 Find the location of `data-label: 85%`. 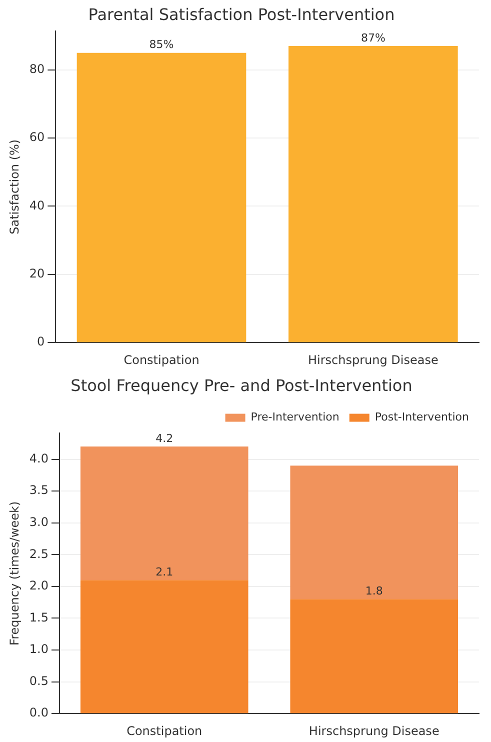

data-label: 85% is located at coordinates (161, 45).